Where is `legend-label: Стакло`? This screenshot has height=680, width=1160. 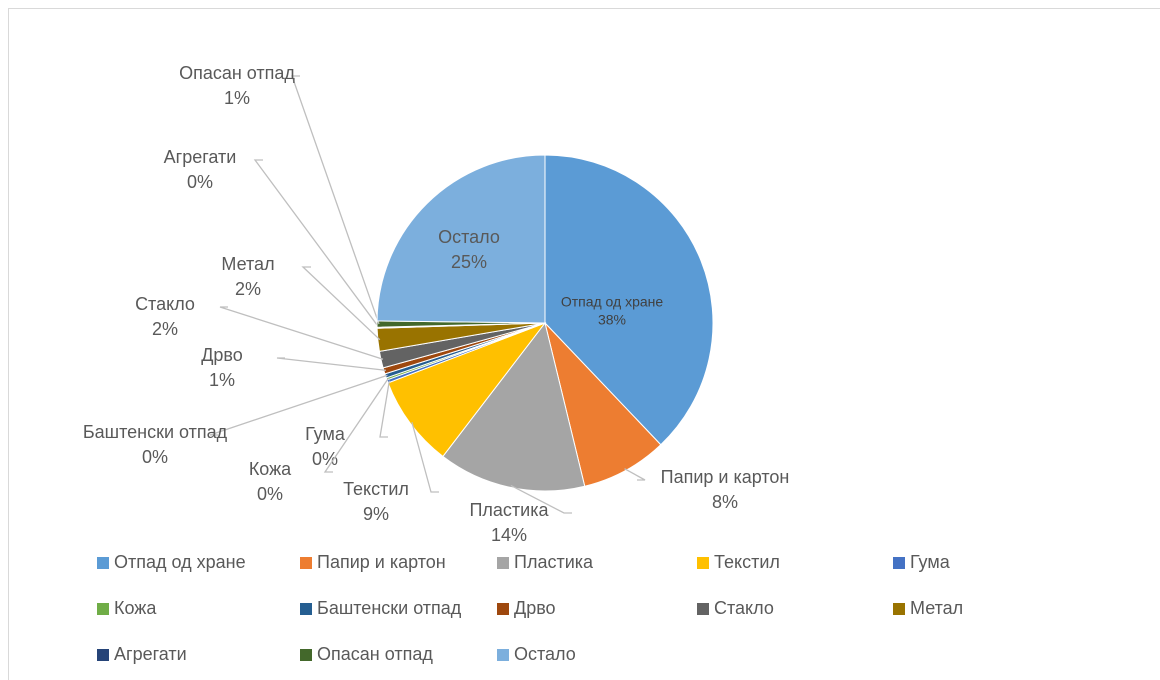
legend-label: Стакло is located at coordinates (744, 608).